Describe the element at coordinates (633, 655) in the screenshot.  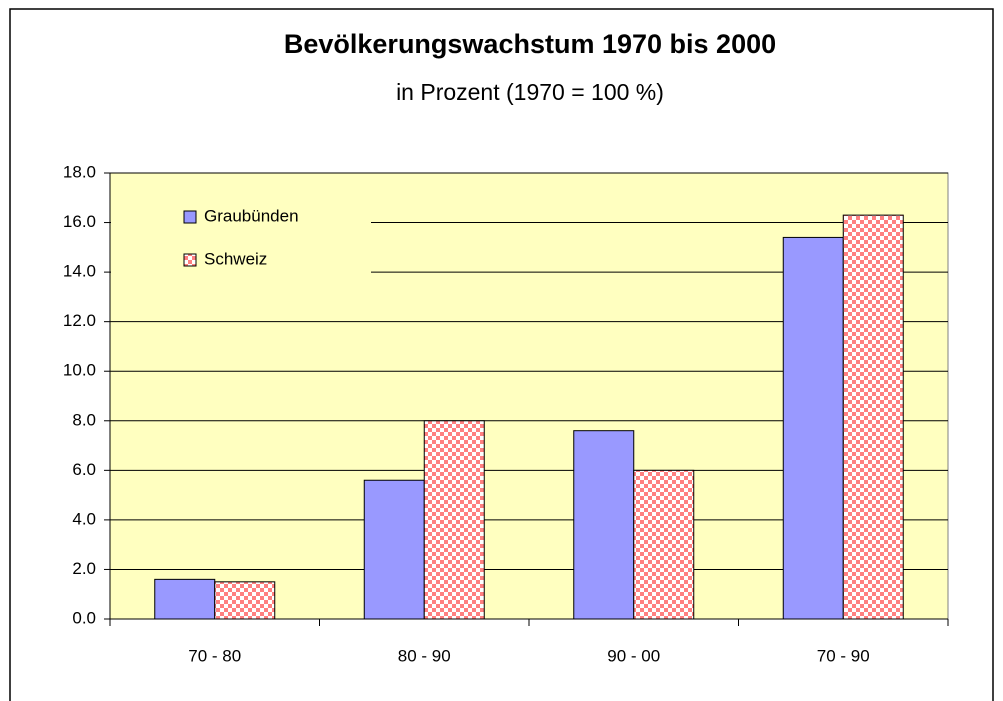
I see `x-tick-label: 90 - 00` at that location.